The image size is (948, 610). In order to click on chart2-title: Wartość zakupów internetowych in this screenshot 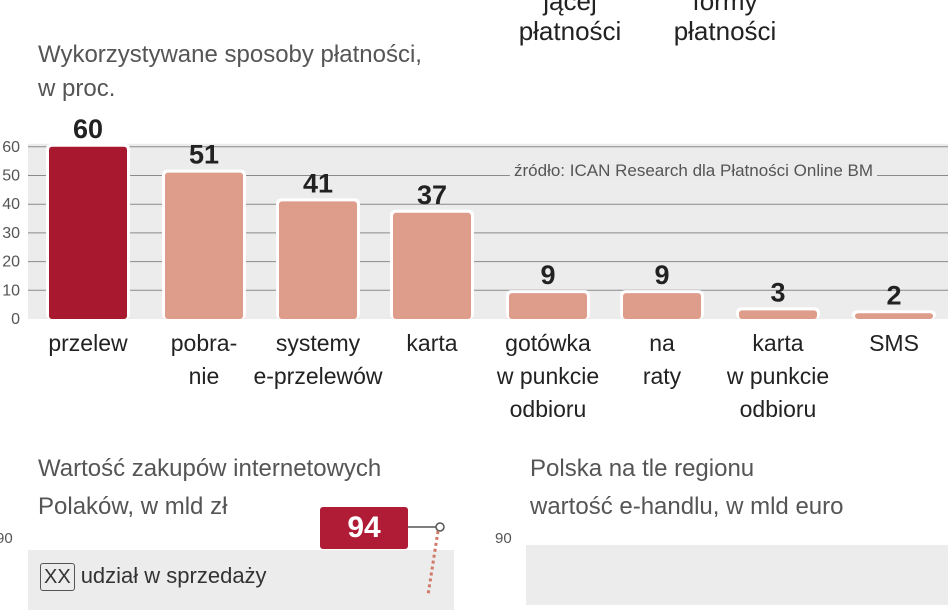, I will do `click(210, 468)`.